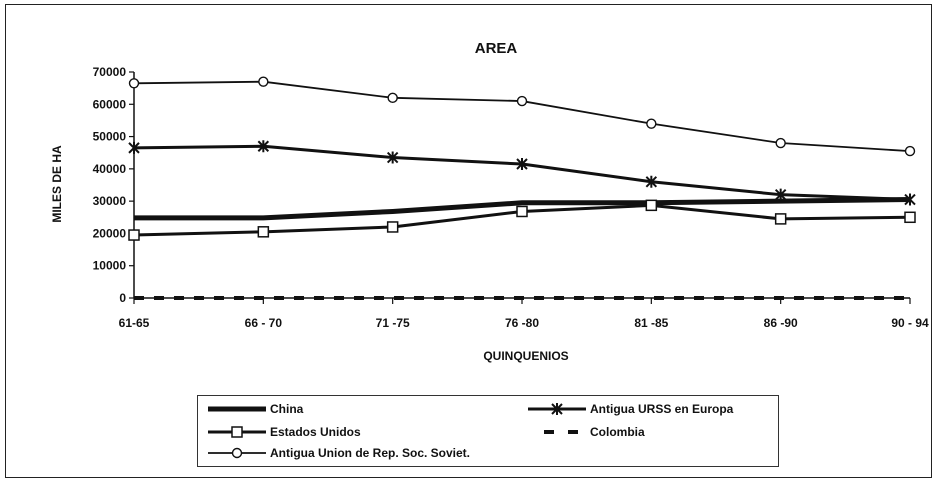  Describe the element at coordinates (651, 323) in the screenshot. I see `x-tick-label: 81 -85` at that location.